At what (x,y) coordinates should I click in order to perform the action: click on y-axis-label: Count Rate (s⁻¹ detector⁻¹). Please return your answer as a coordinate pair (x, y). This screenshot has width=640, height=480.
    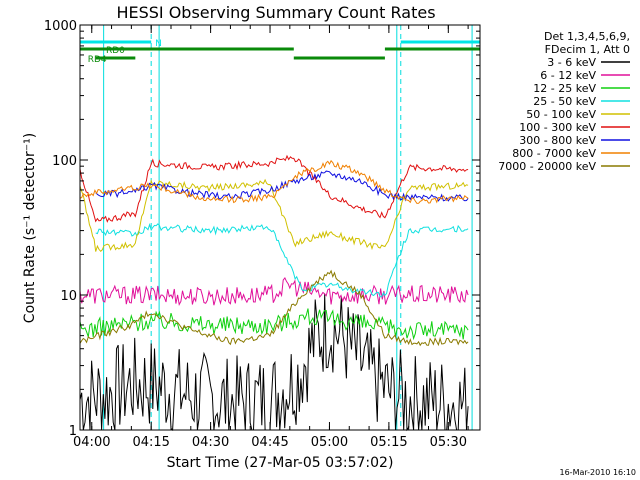
    Looking at the image, I should click on (30, 228).